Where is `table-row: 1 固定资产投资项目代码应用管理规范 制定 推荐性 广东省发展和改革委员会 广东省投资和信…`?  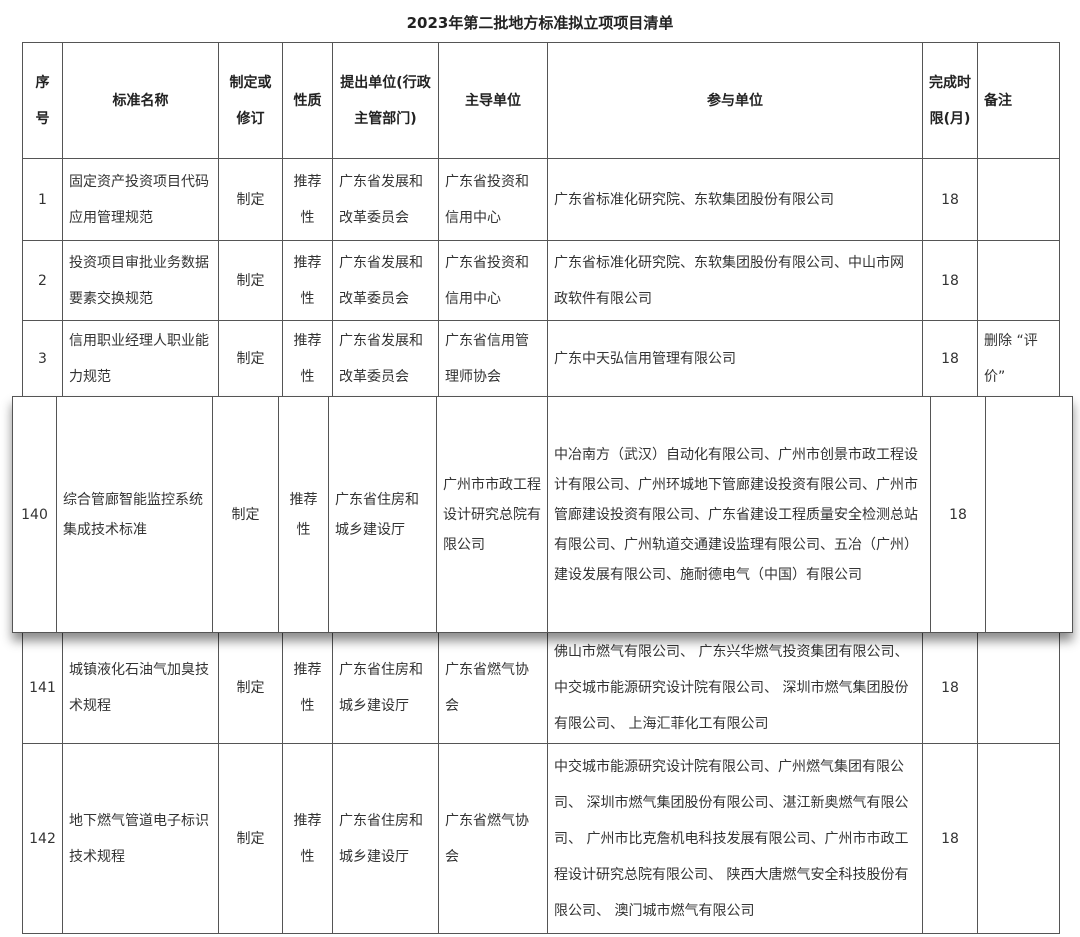
table-row: 1 固定资产投资项目代码应用管理规范 制定 推荐性 广东省发展和改革委员会 广东省投资和信… is located at coordinates (541, 199).